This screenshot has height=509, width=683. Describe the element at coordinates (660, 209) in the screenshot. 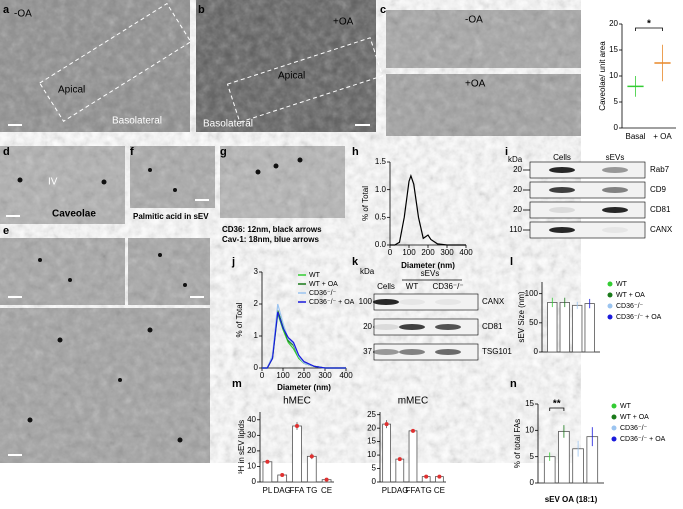

I see `blot-name: CD81` at that location.